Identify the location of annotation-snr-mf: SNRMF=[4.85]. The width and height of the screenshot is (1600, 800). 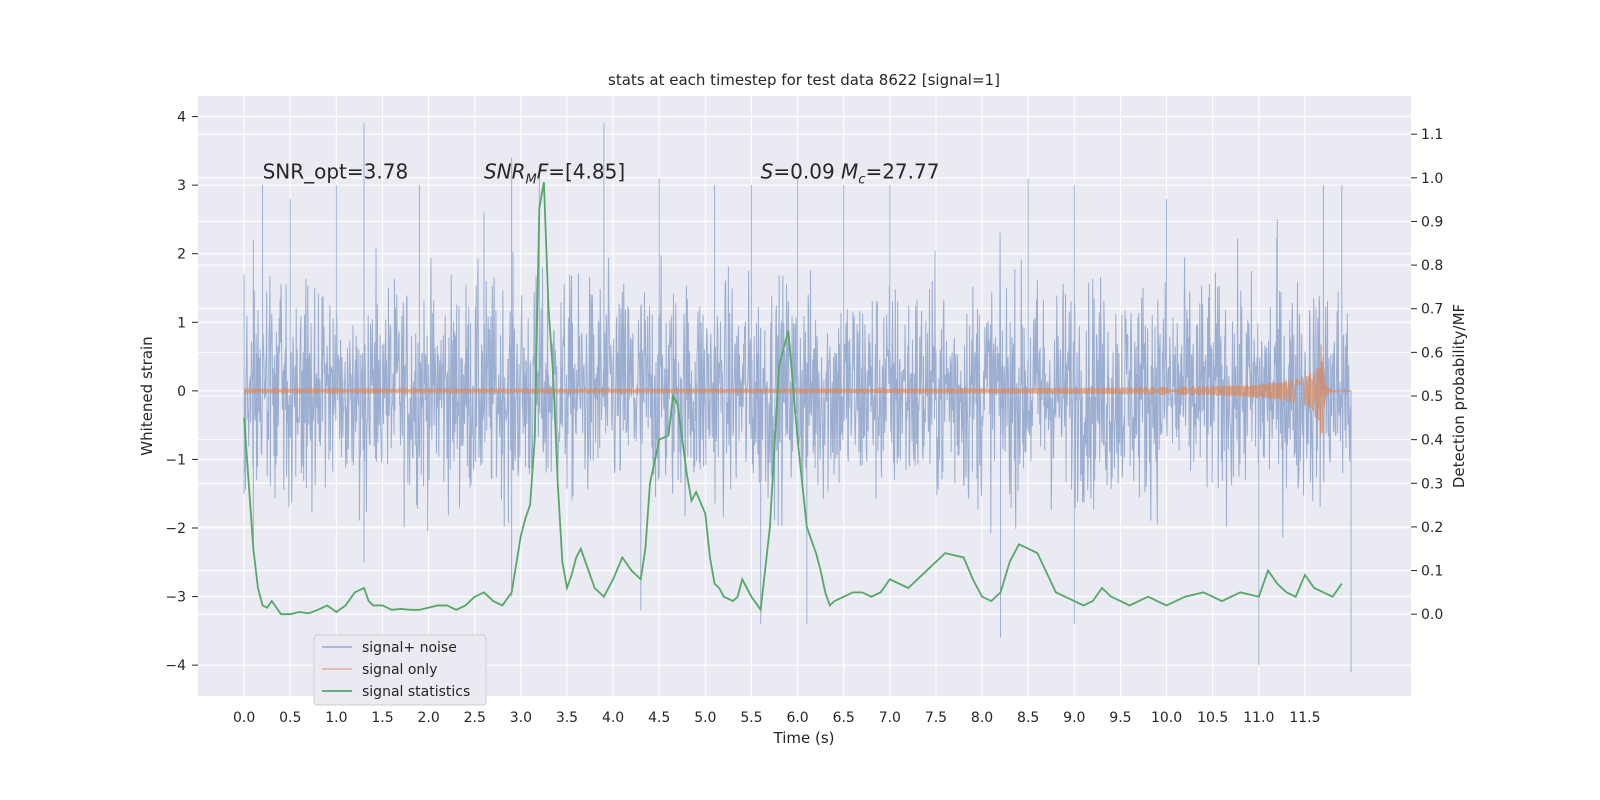
(554, 173).